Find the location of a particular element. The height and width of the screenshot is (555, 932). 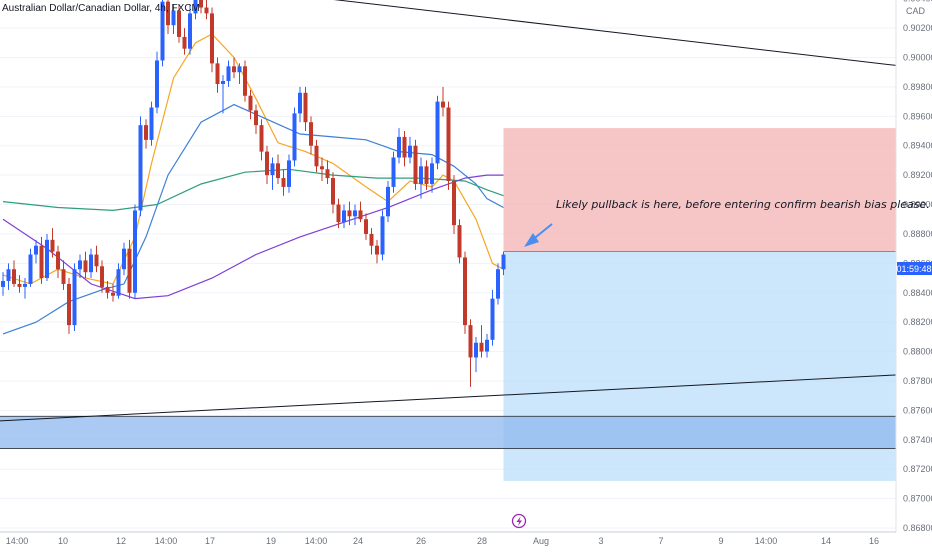

time-tick-label: 10 is located at coordinates (63, 541).